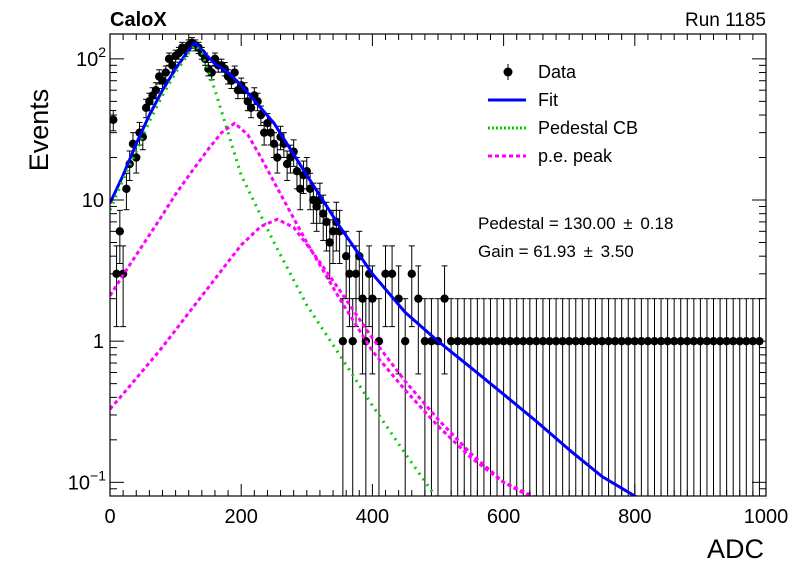  What do you see at coordinates (372, 517) in the screenshot?
I see `x-tick-label: 400` at bounding box center [372, 517].